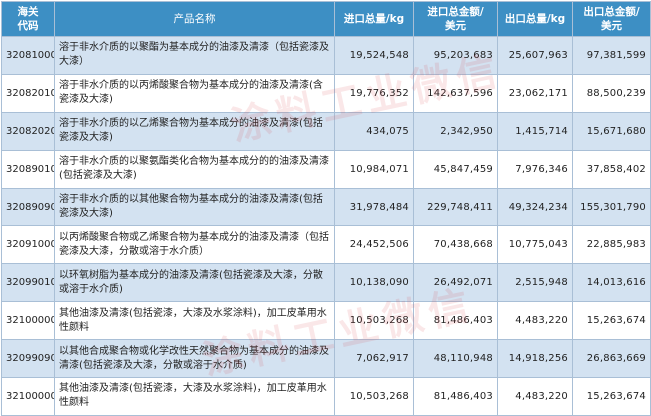 Image resolution: width=651 pixels, height=416 pixels. I want to click on cell-export-value: 15,671,680, so click(611, 131).